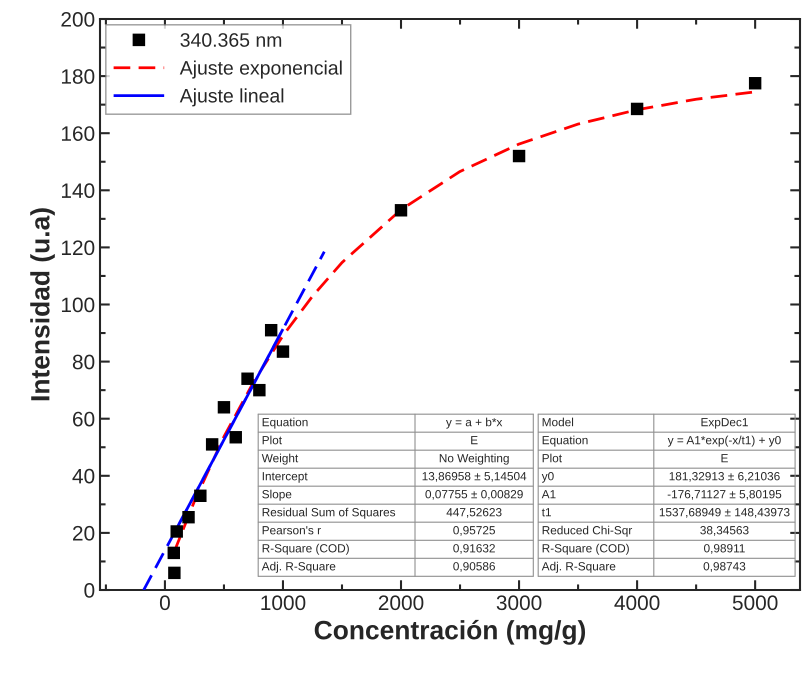  What do you see at coordinates (558, 422) in the screenshot?
I see `annotation: Model` at bounding box center [558, 422].